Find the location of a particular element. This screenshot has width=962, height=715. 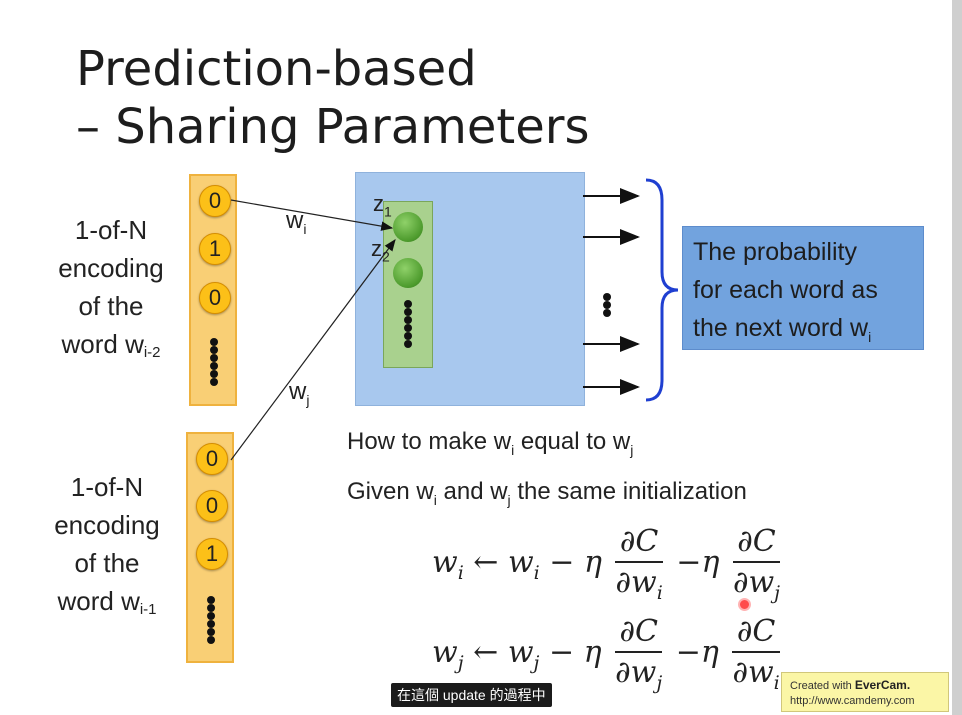

update-equation-wj: wj ← wj − η ∂C ∂wj −η ∂C ∂wi is located at coordinates (606, 654).